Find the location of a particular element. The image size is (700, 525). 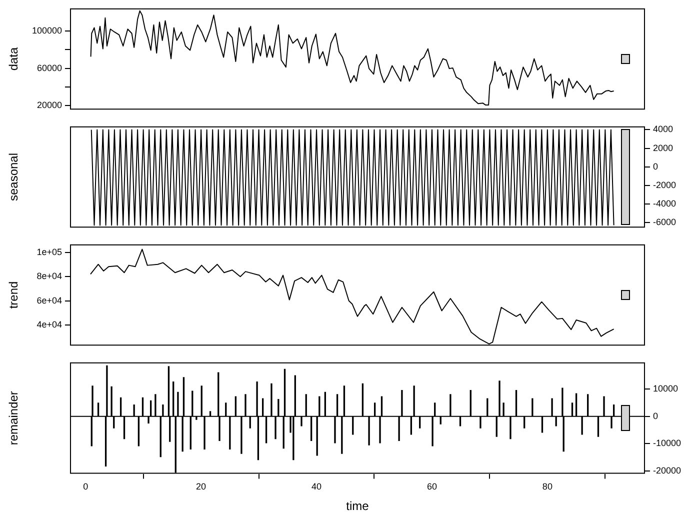

y-tick-label: 20000 is located at coordinates (49, 105).